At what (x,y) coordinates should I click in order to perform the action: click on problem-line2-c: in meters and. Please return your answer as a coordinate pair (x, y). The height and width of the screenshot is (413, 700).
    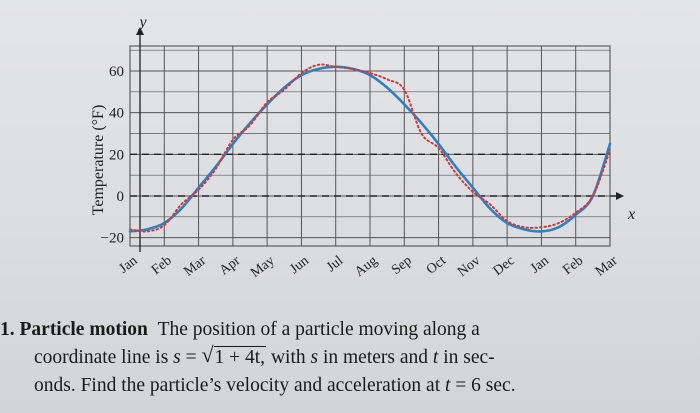
    Looking at the image, I should click on (375, 357).